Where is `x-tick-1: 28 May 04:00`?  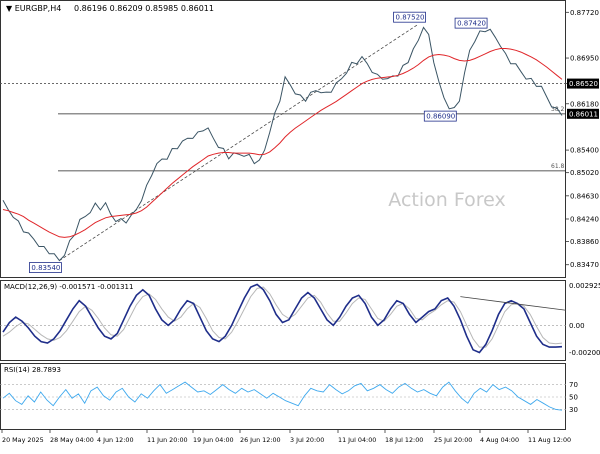
x-tick-1: 28 May 04:00 is located at coordinates (72, 440).